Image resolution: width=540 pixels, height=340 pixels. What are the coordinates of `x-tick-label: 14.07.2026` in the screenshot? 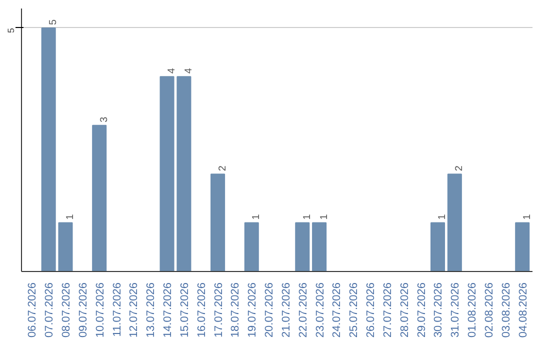 It's located at (168, 310).